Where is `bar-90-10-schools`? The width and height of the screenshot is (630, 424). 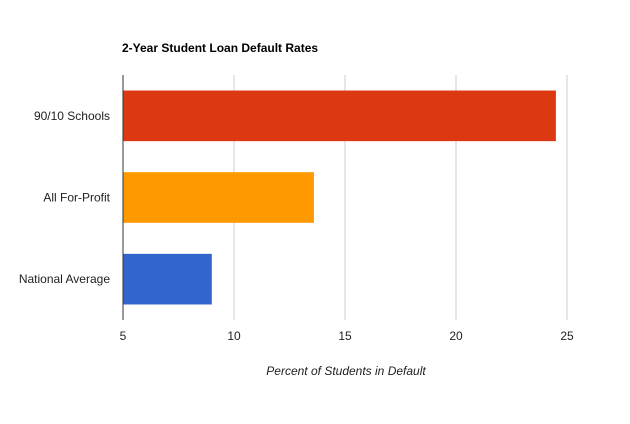 bar-90-10-schools is located at coordinates (339, 116).